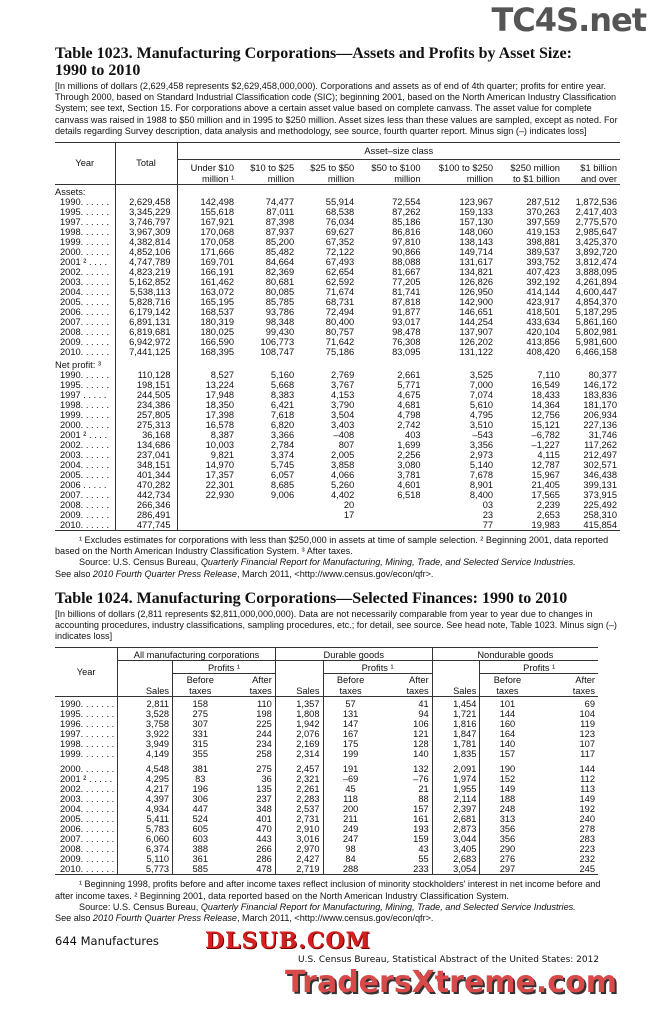 Image resolution: width=652 pixels, height=1024 pixels. Describe the element at coordinates (342, 385) in the screenshot. I see `cell: 3,767` at that location.